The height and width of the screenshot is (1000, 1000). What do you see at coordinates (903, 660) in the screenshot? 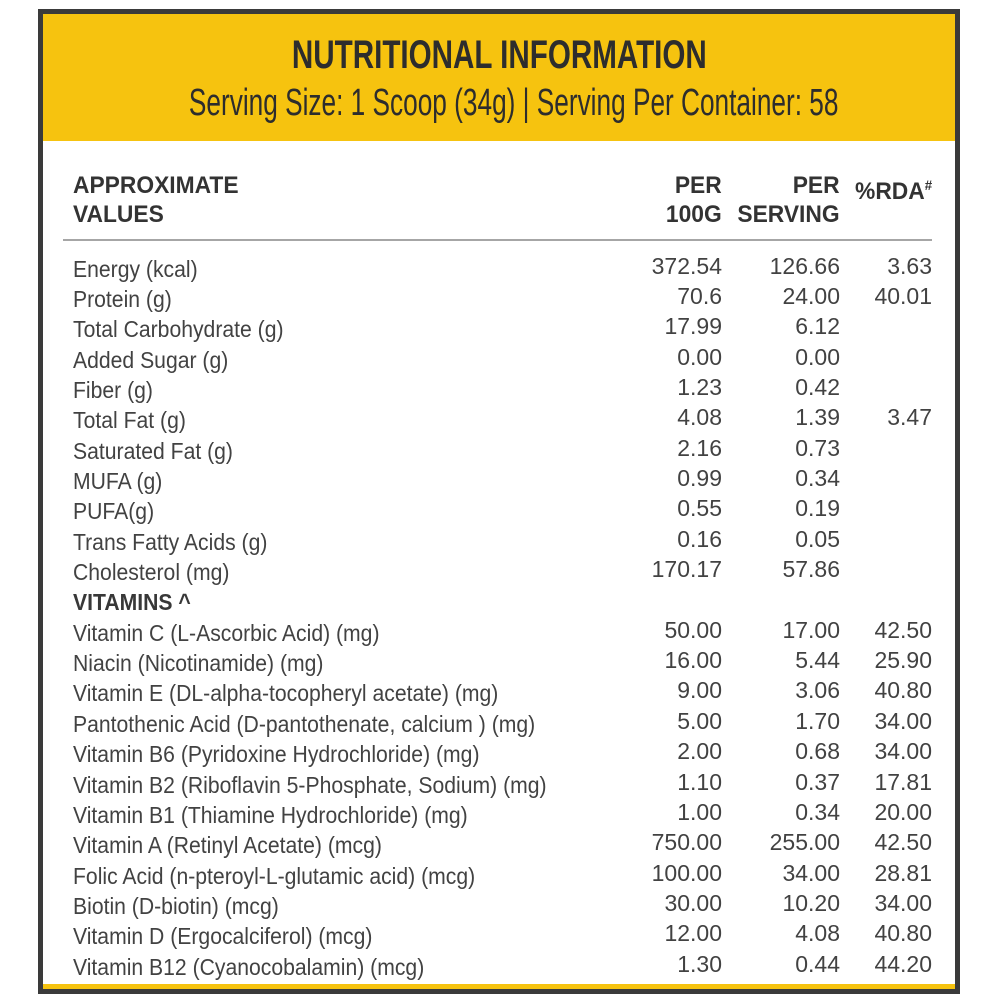
I see `value-rda: 25.90` at bounding box center [903, 660].